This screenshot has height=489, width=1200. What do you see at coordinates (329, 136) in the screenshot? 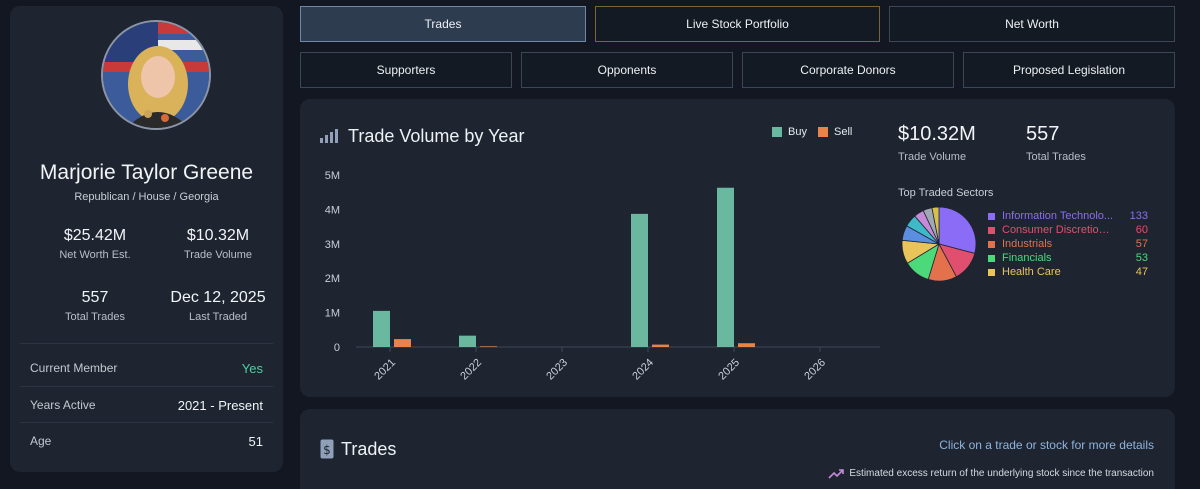
I see `signal-bars-icon` at bounding box center [329, 136].